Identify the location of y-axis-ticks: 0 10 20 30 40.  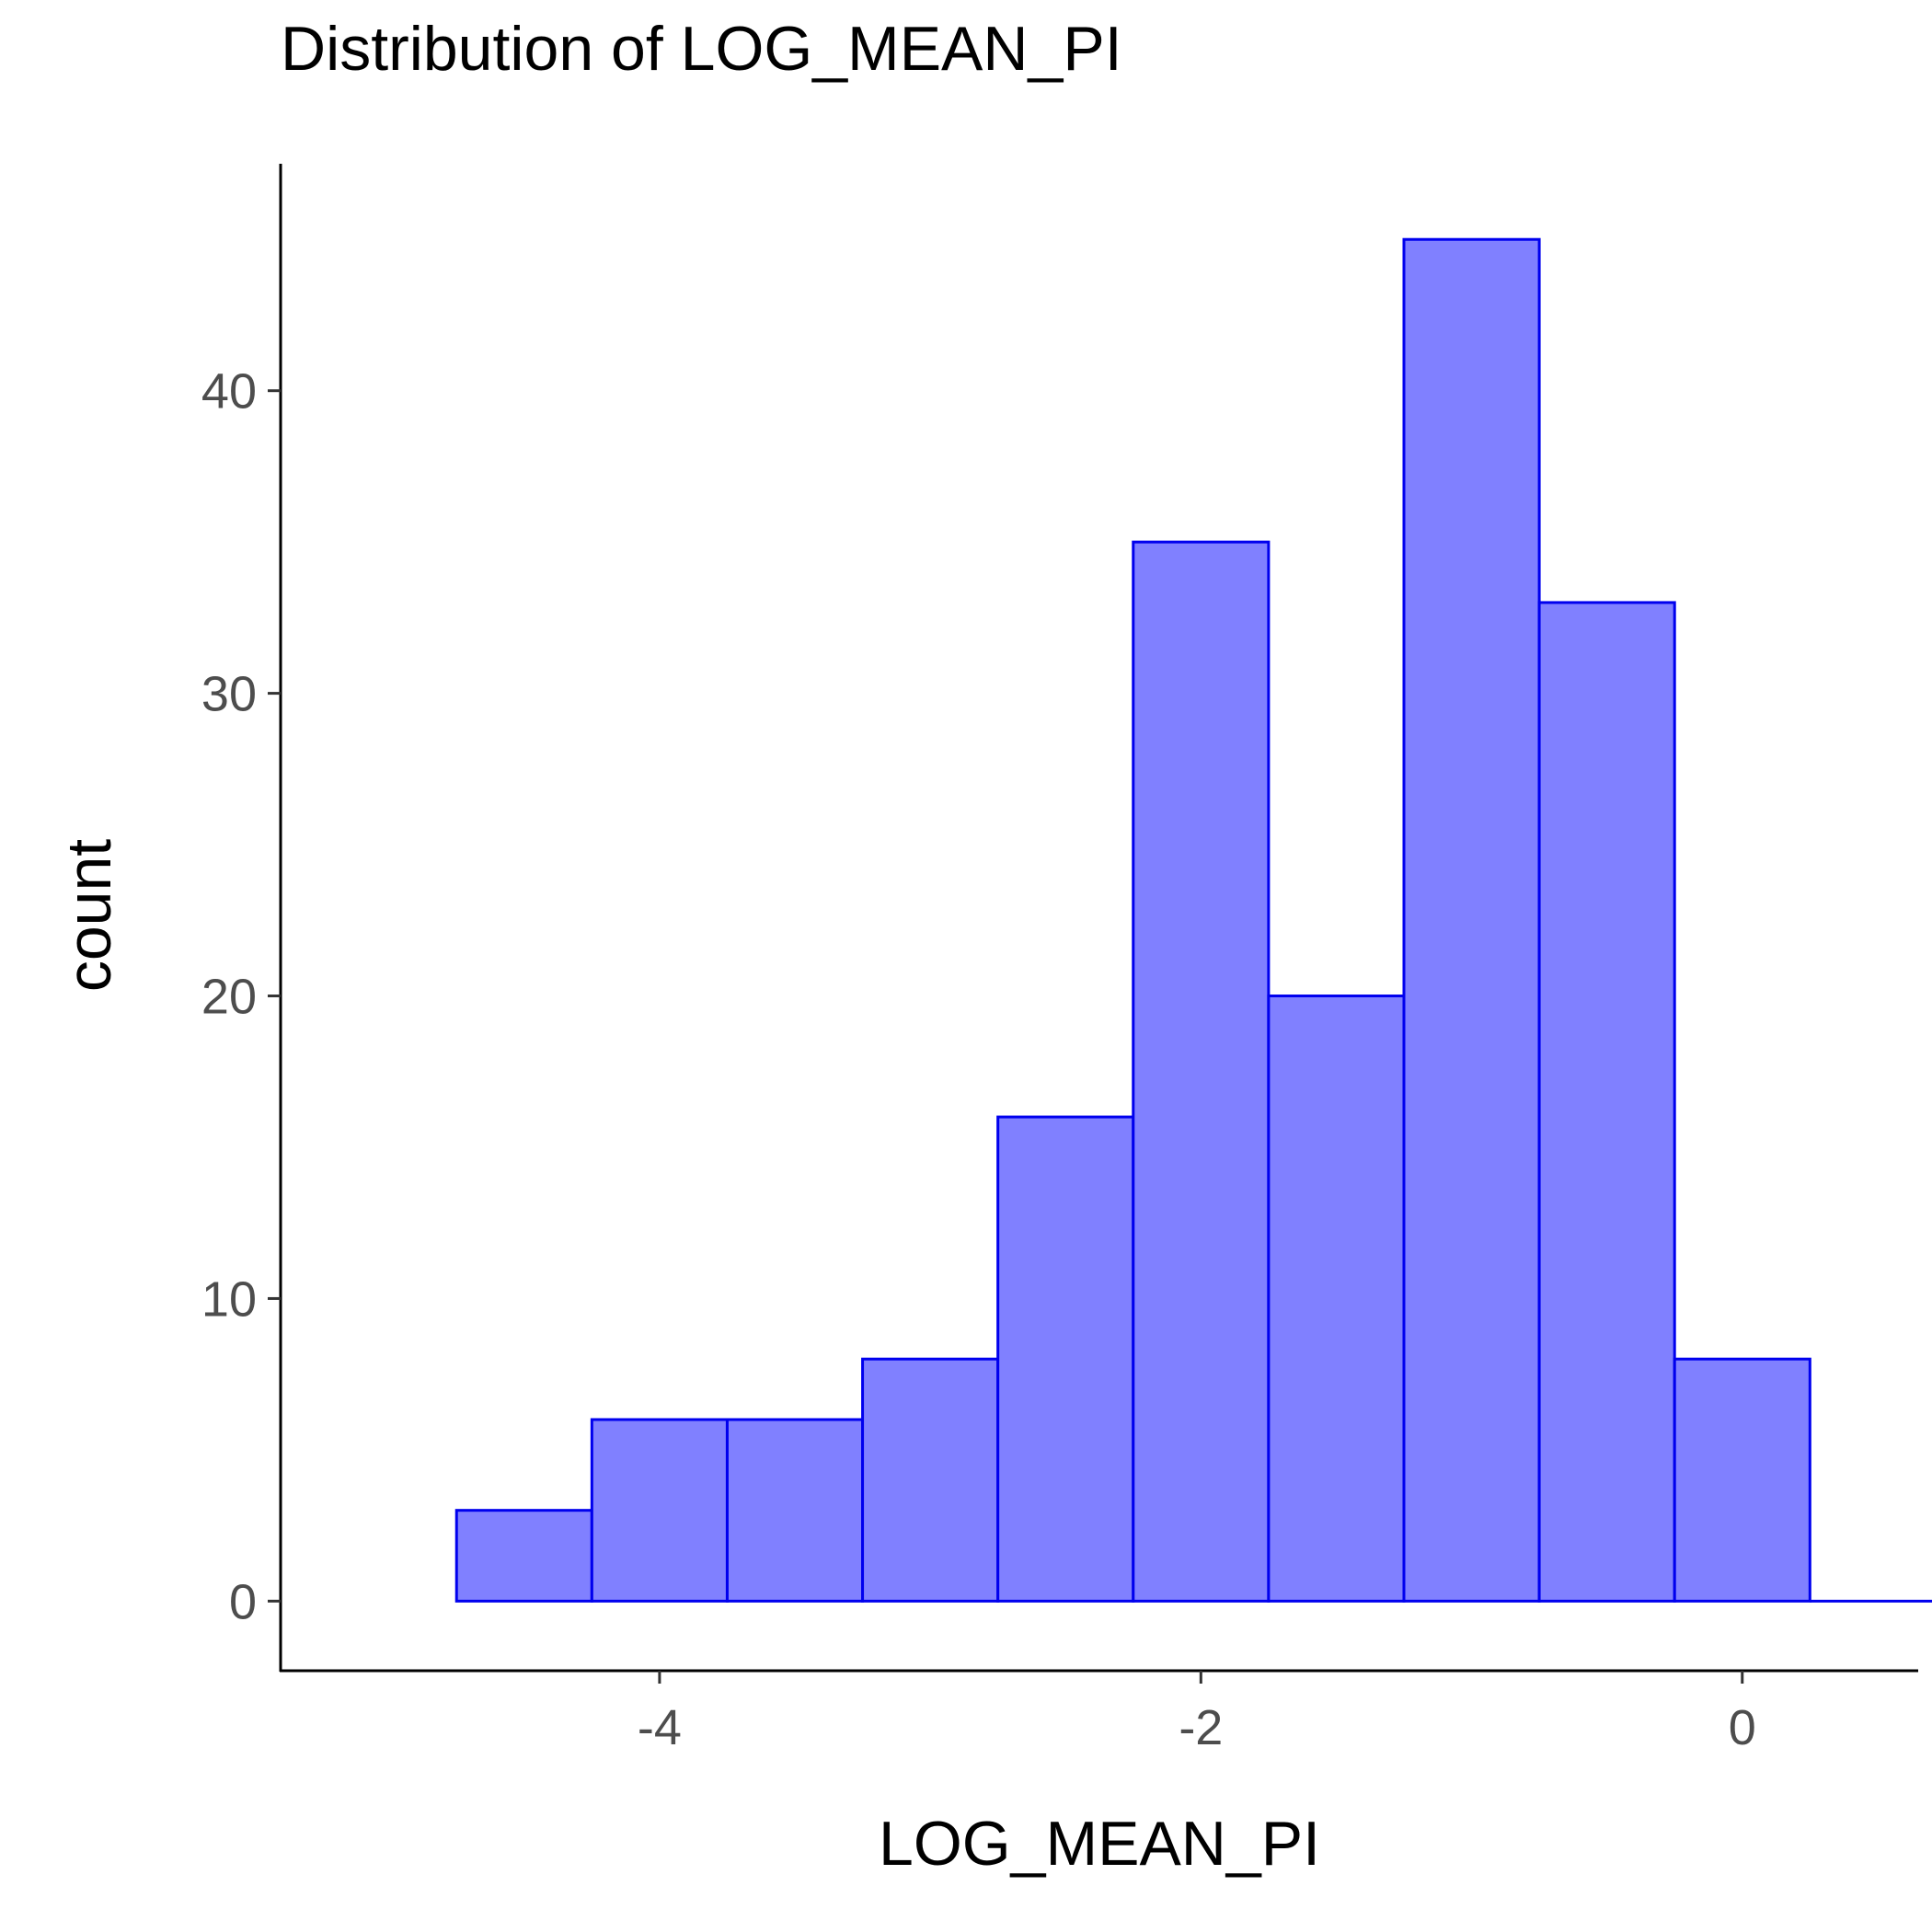
(241, 997).